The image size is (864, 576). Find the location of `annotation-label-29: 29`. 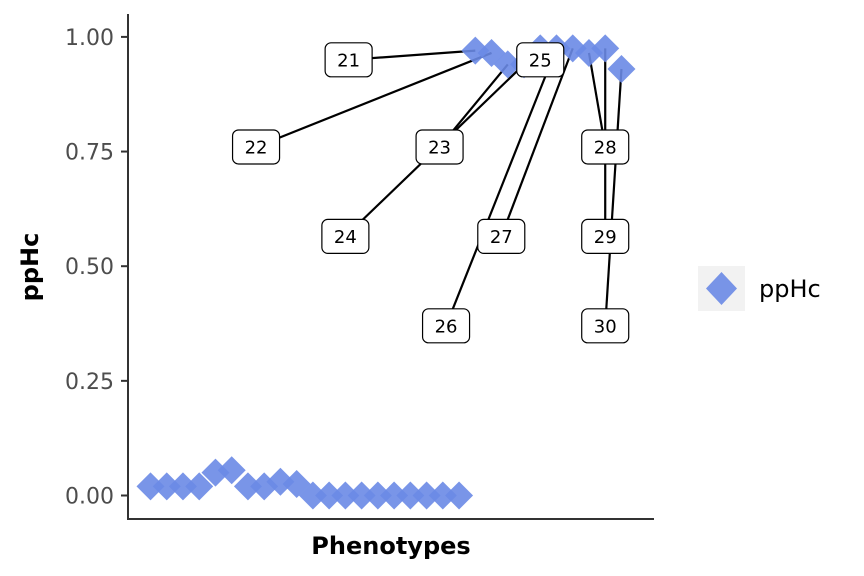

annotation-label-29: 29 is located at coordinates (605, 236).